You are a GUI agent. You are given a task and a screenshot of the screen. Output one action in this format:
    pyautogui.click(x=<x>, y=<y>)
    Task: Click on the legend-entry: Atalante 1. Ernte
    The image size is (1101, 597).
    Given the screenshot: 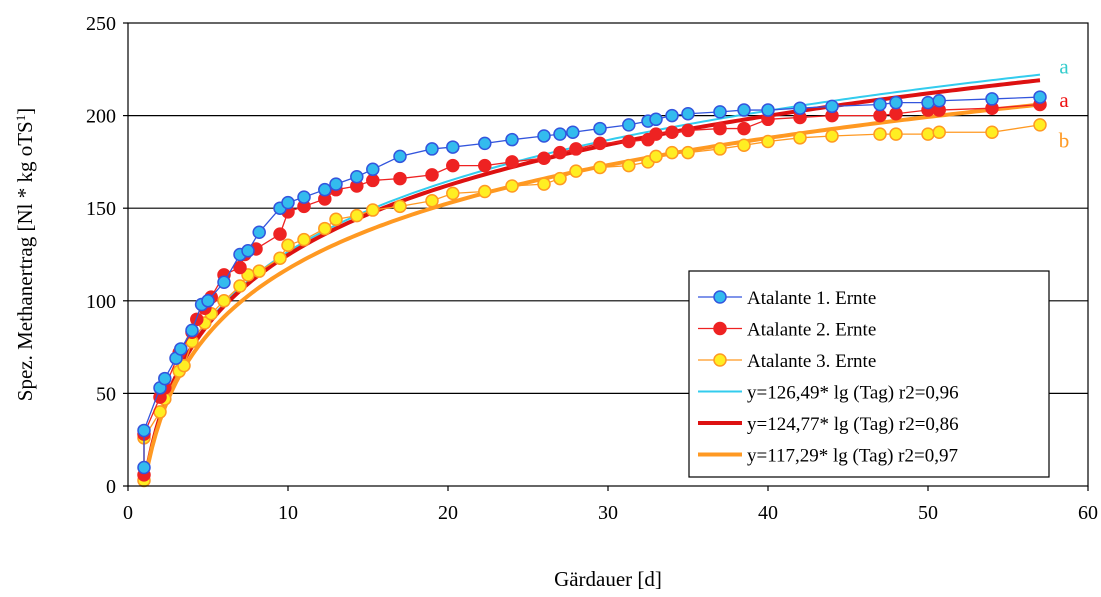 What is the action you would take?
    pyautogui.click(x=787, y=298)
    